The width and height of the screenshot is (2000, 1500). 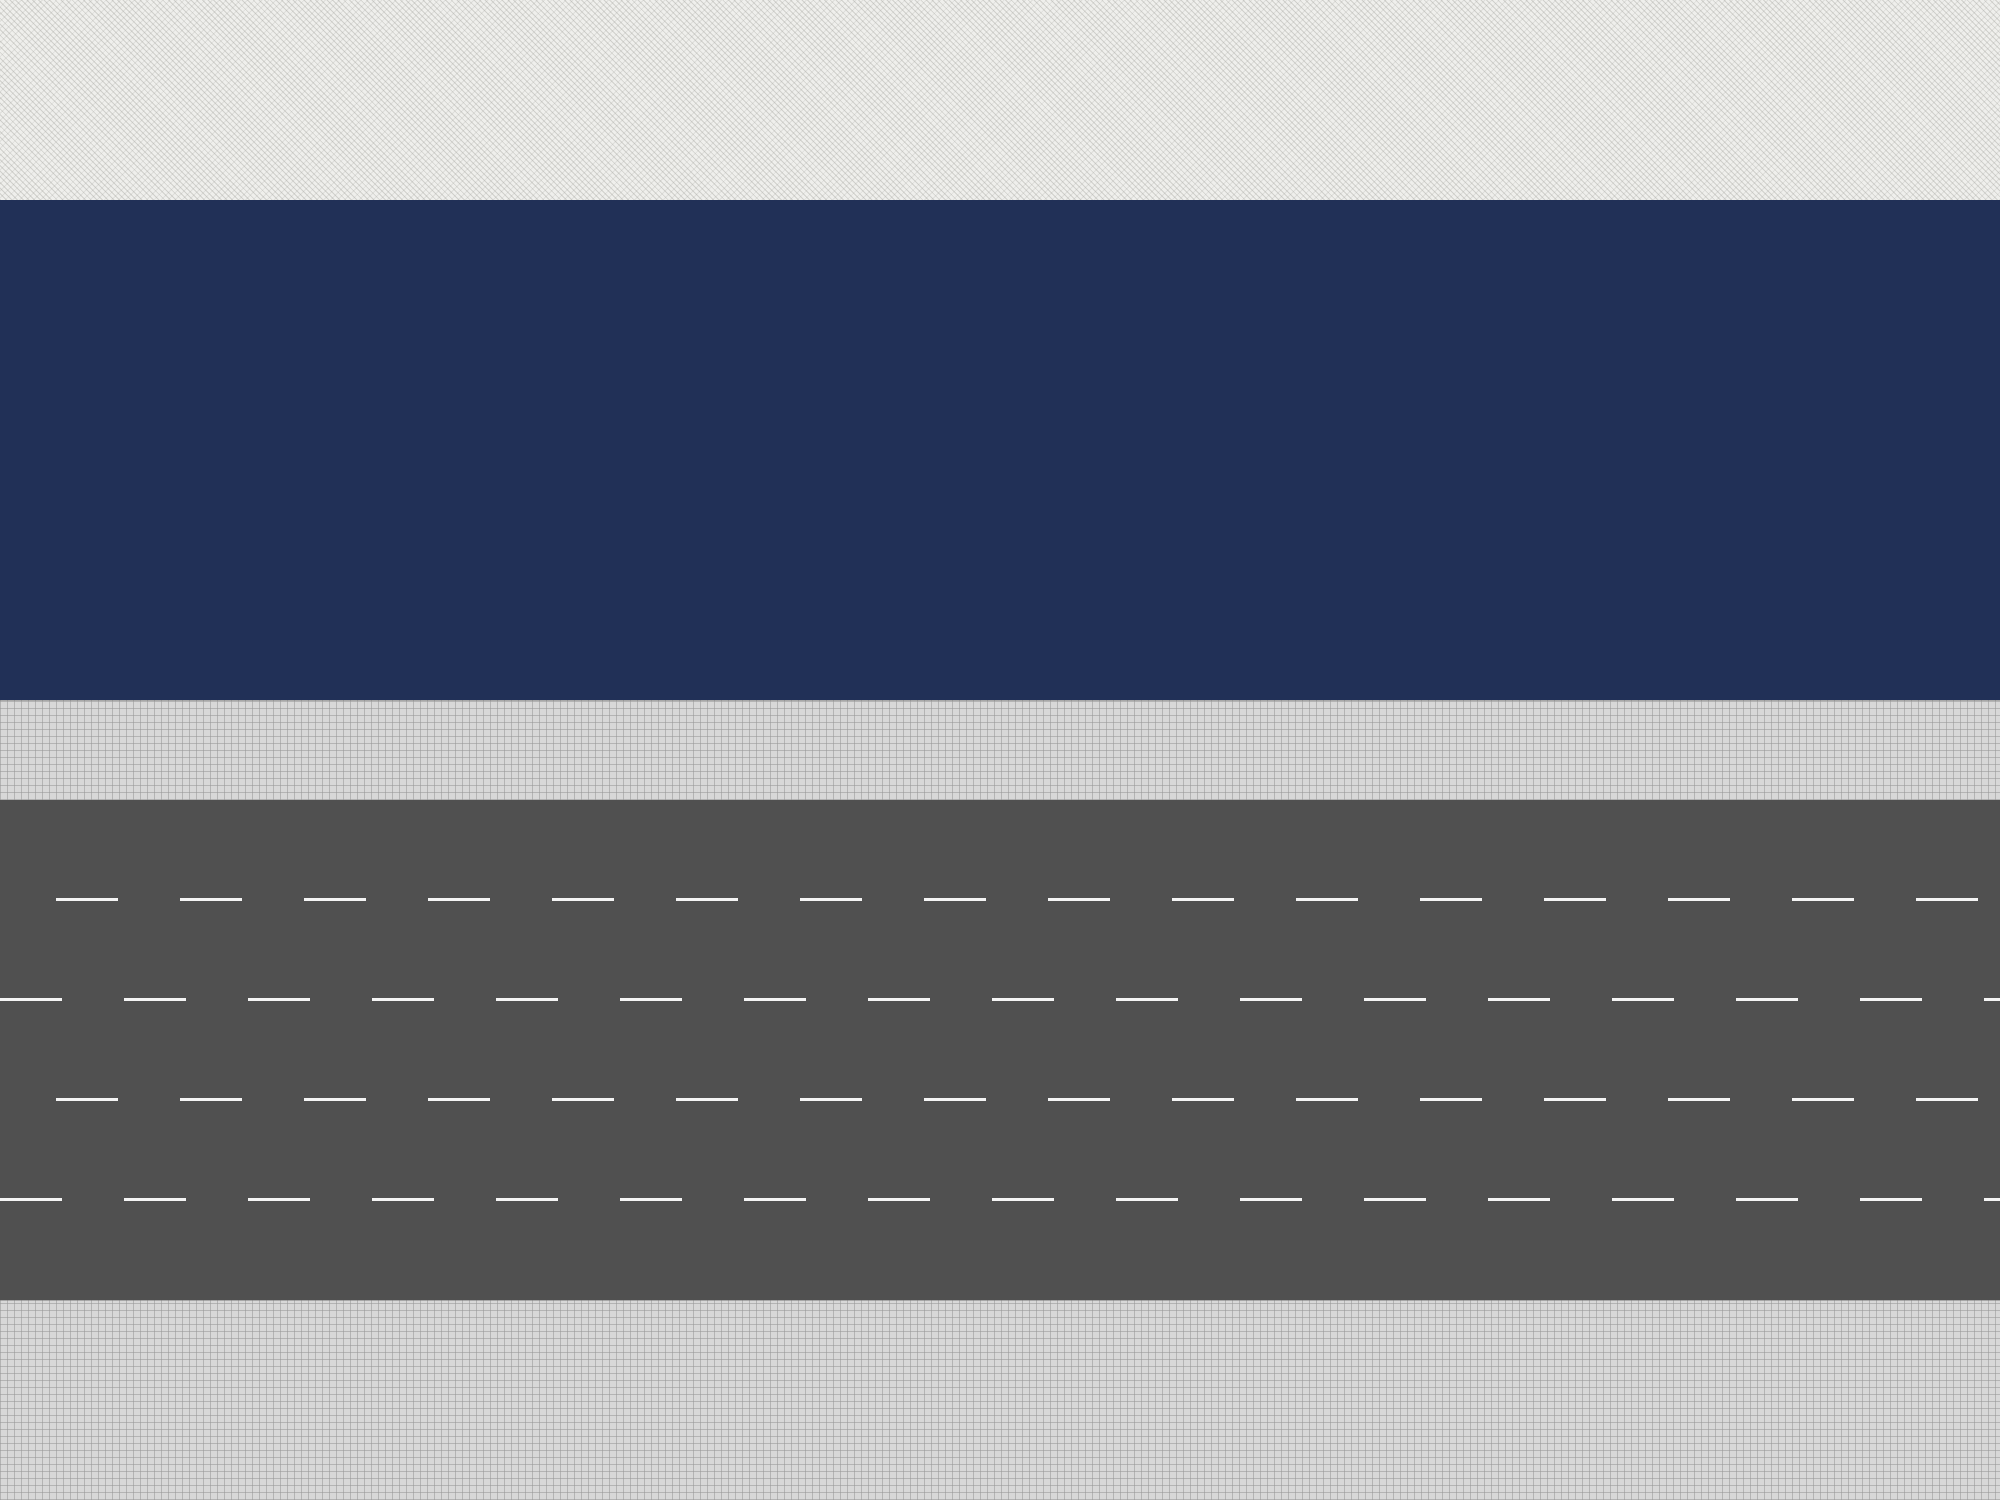 What do you see at coordinates (1000, 1400) in the screenshot?
I see `lower-sidewalk` at bounding box center [1000, 1400].